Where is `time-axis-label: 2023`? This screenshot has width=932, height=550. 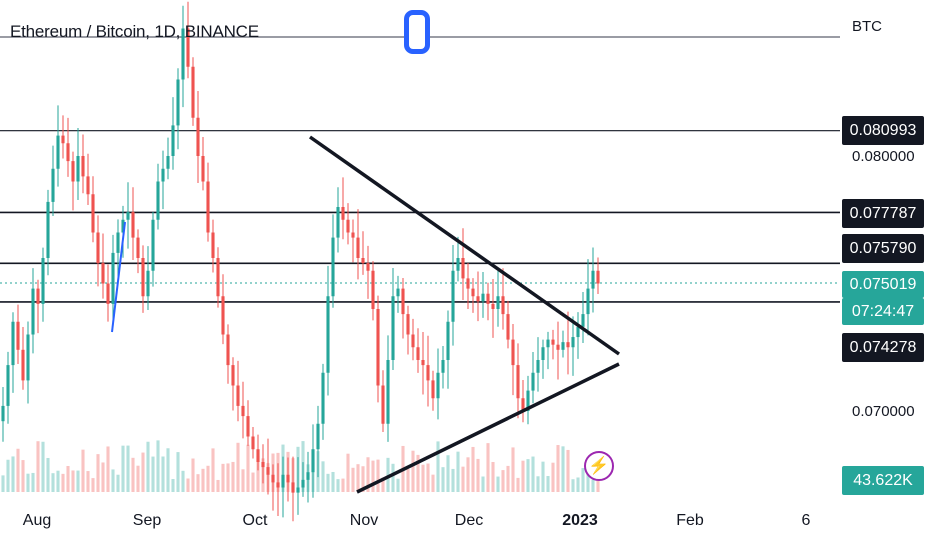 time-axis-label: 2023 is located at coordinates (580, 520).